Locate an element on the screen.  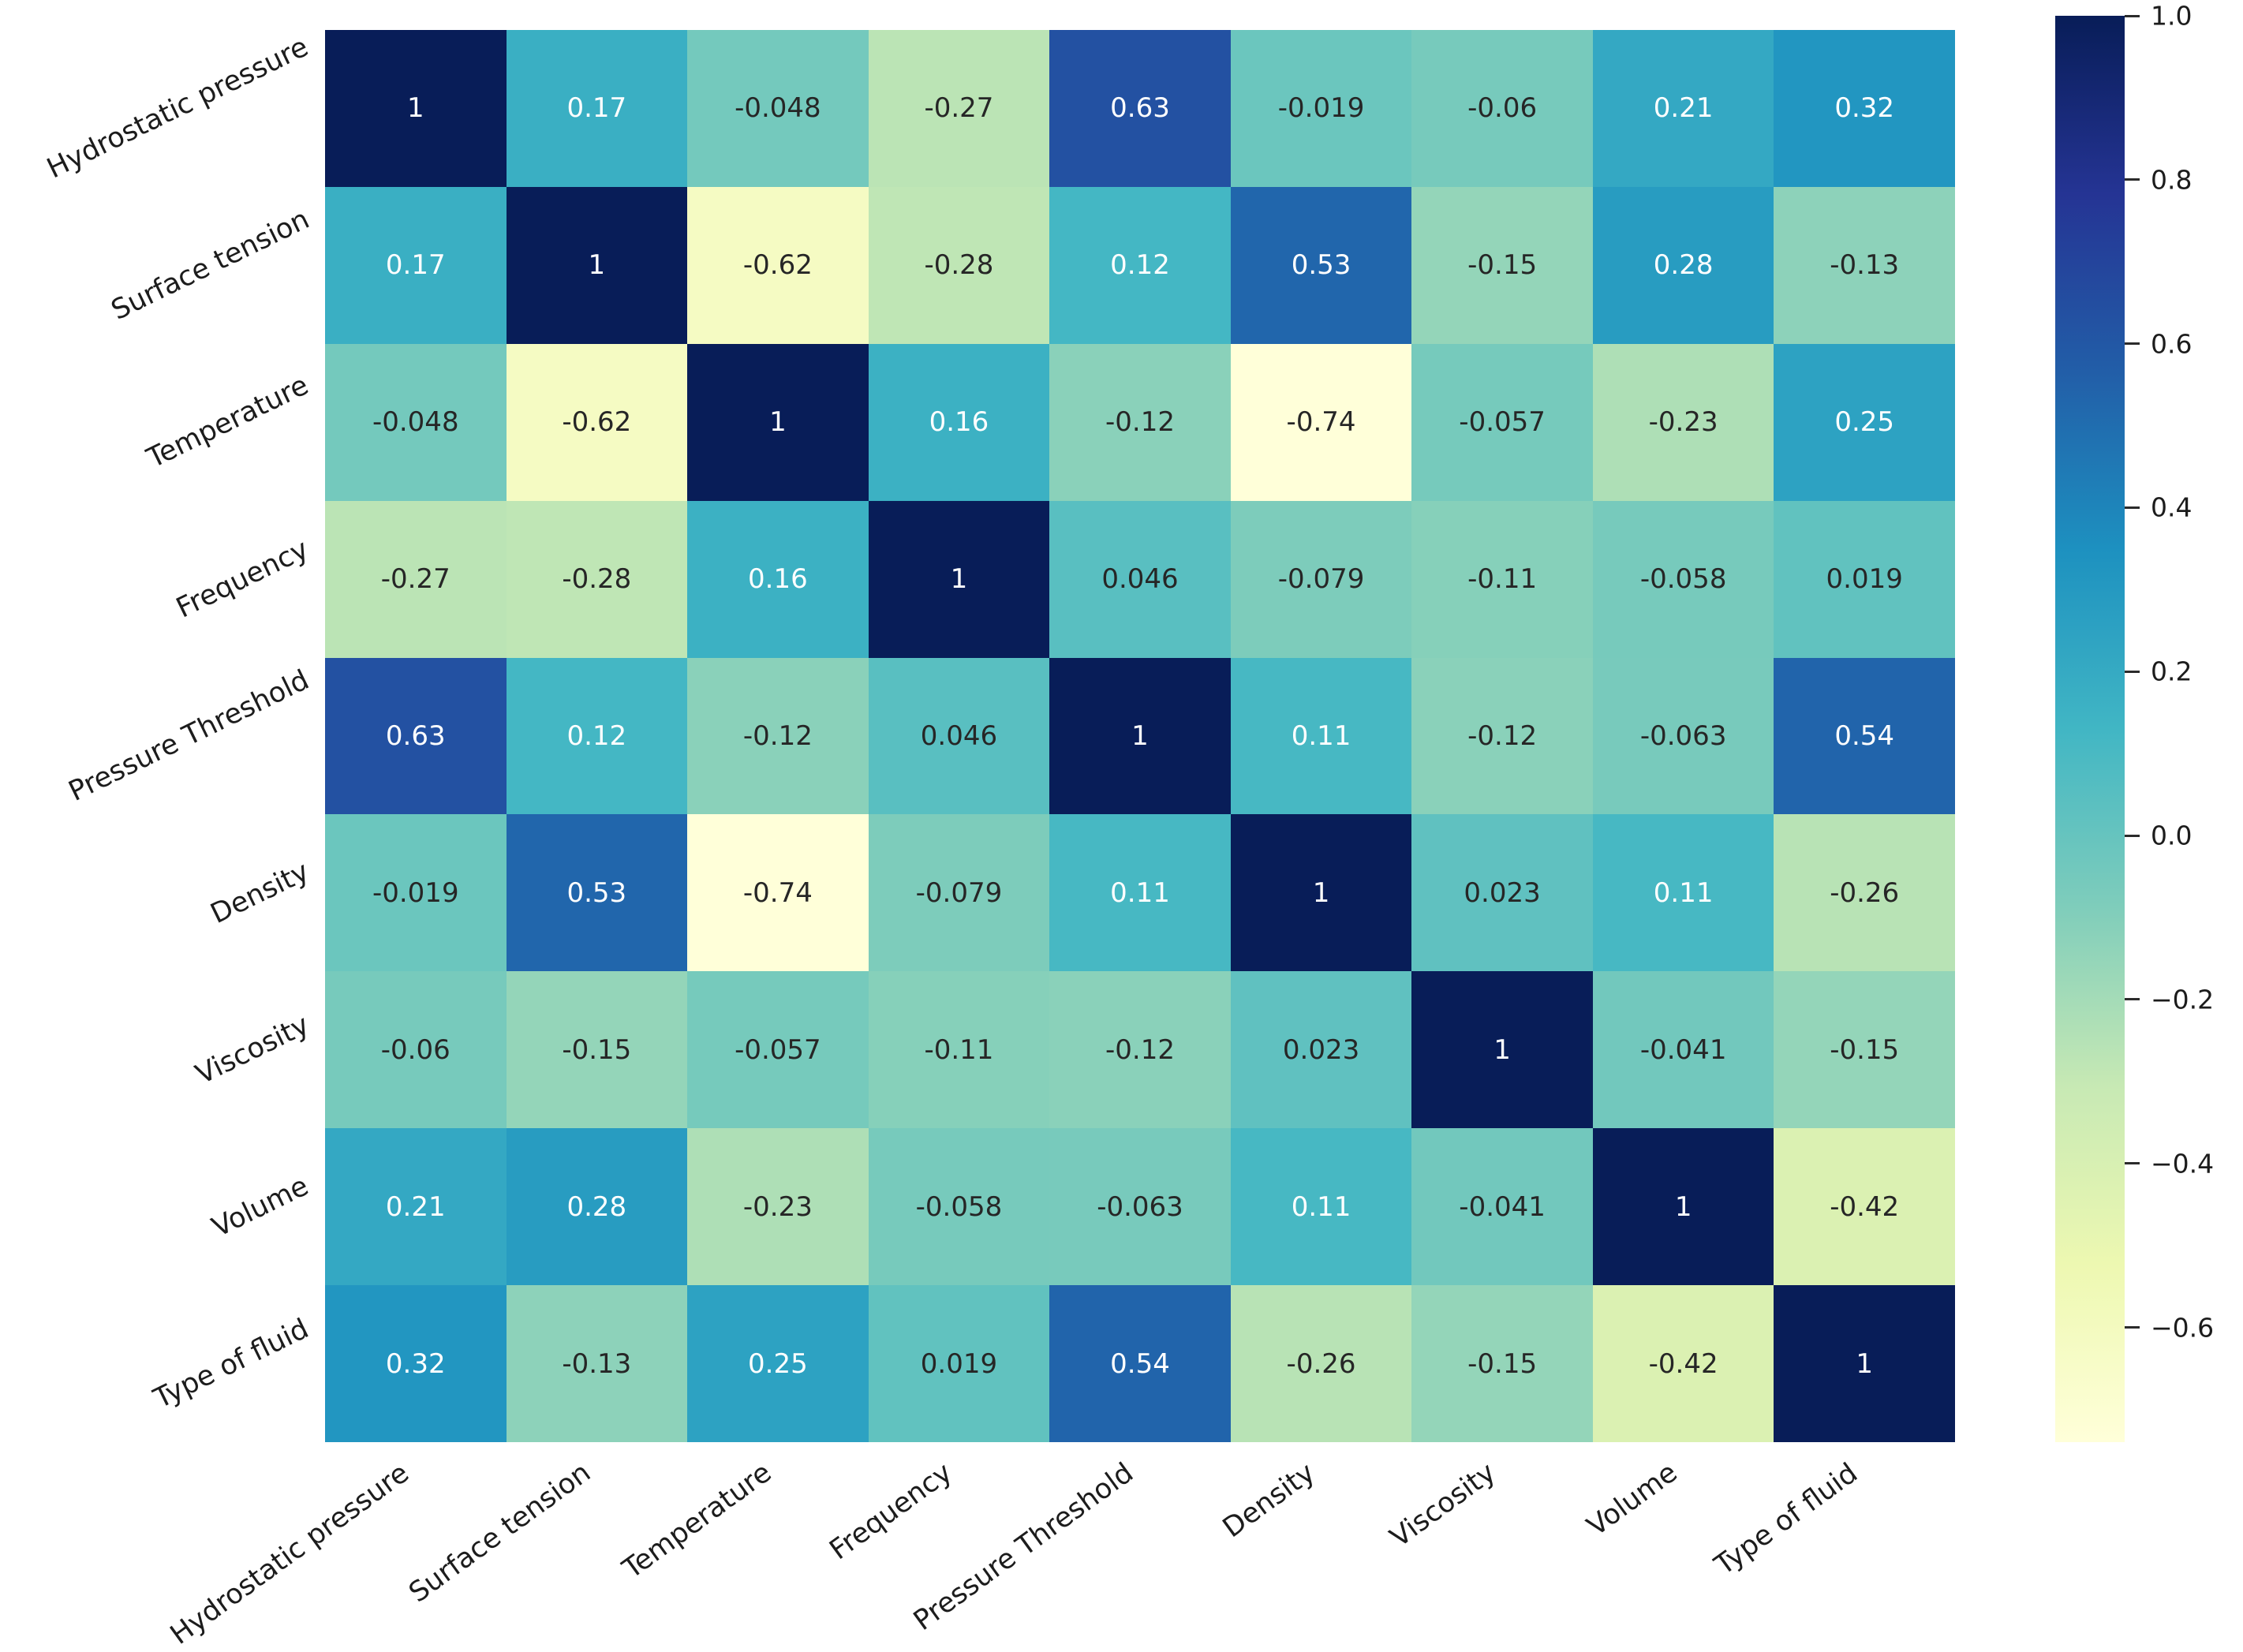
x-tick-label: Viscosity is located at coordinates (1443, 1505).